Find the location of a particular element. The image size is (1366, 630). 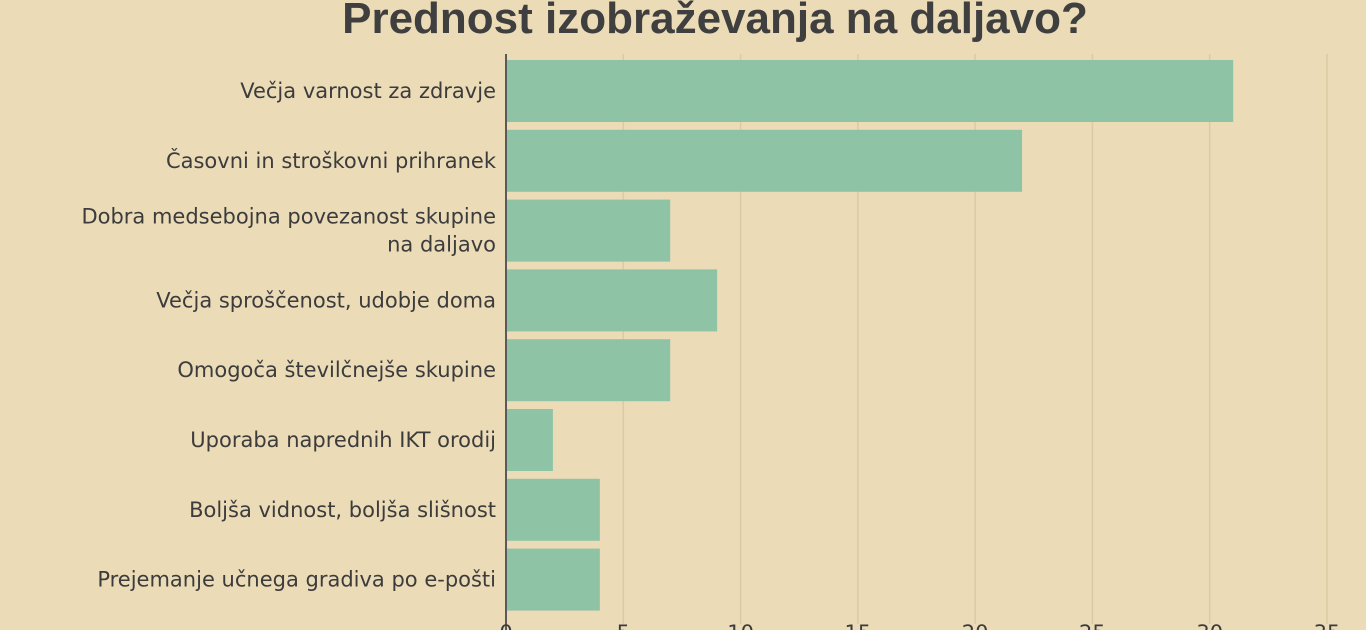

x-tick-label: 25 is located at coordinates (1092, 625).